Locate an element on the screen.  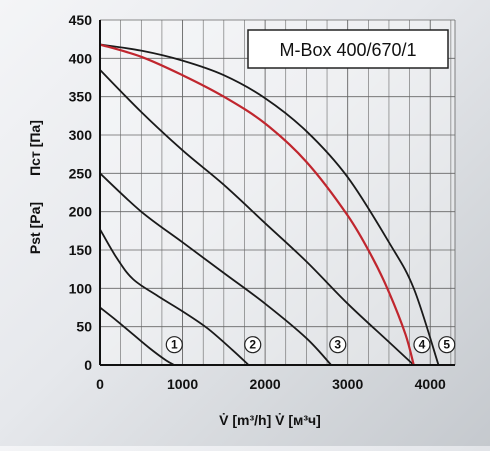
y-axis-title-en: Pst [Pa] is located at coordinates (35, 228).